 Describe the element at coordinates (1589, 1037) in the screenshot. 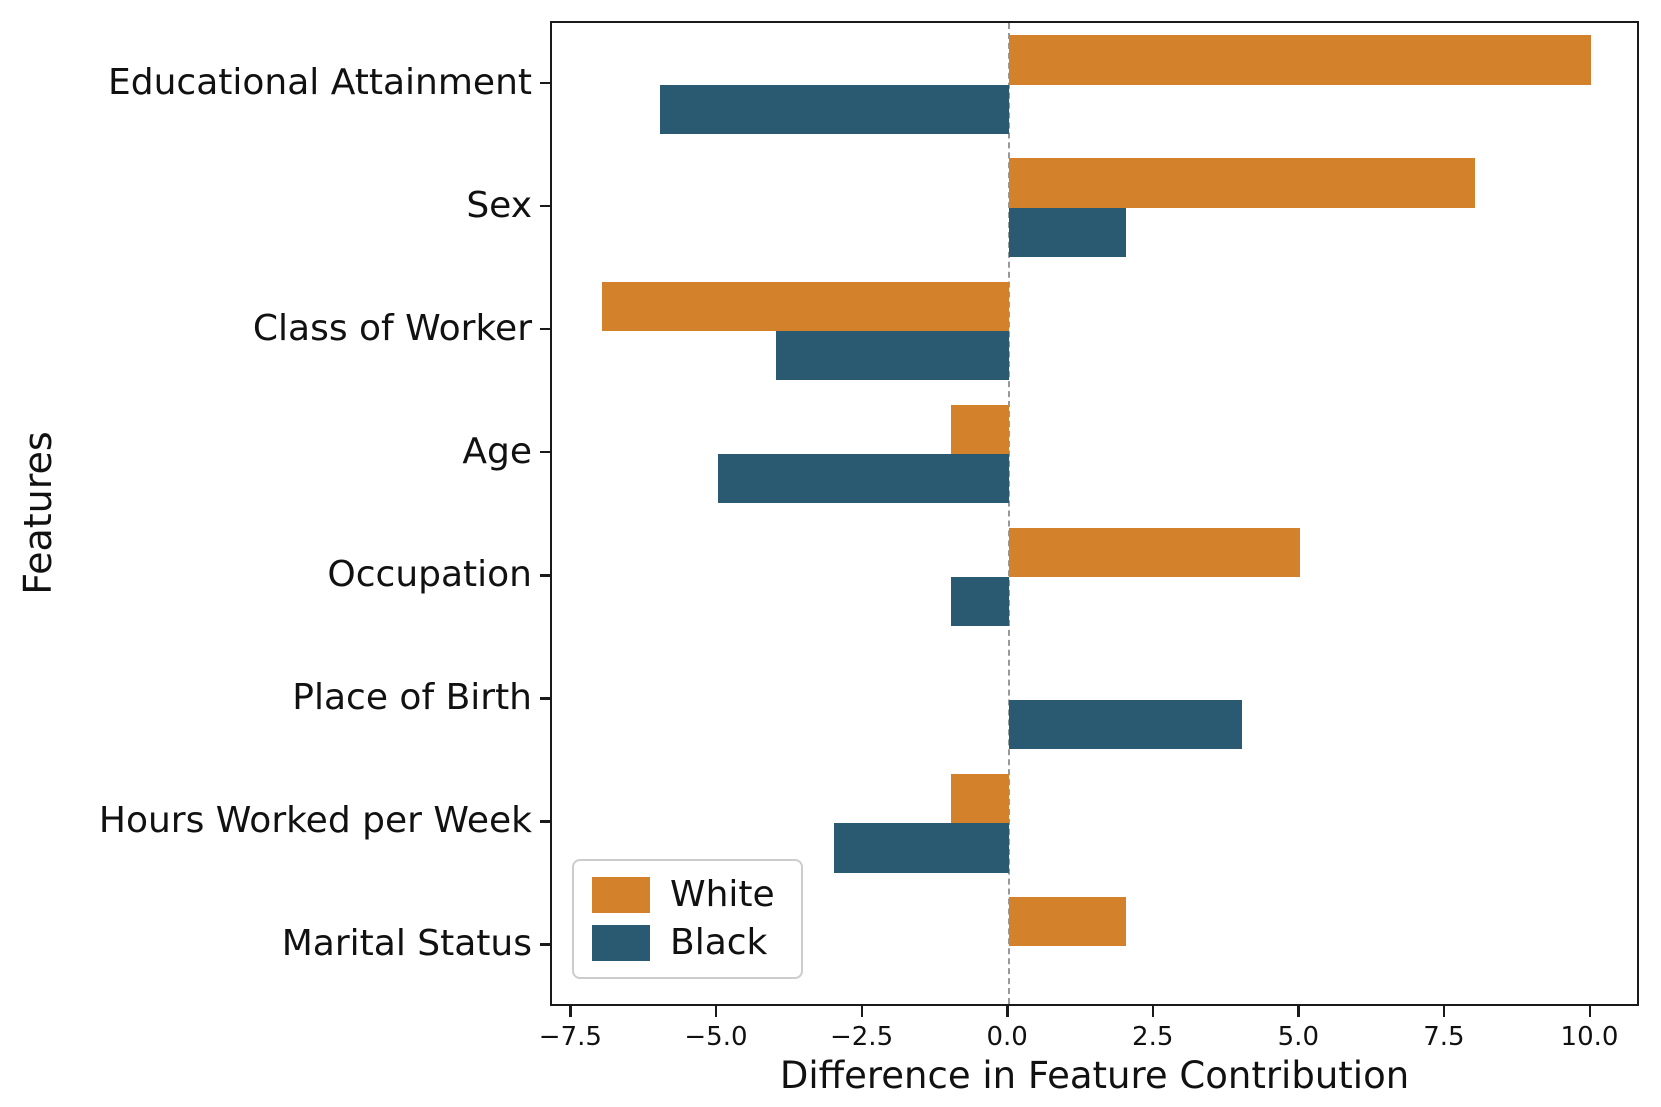

I see `x-tick-label-10.0: 10.0` at that location.